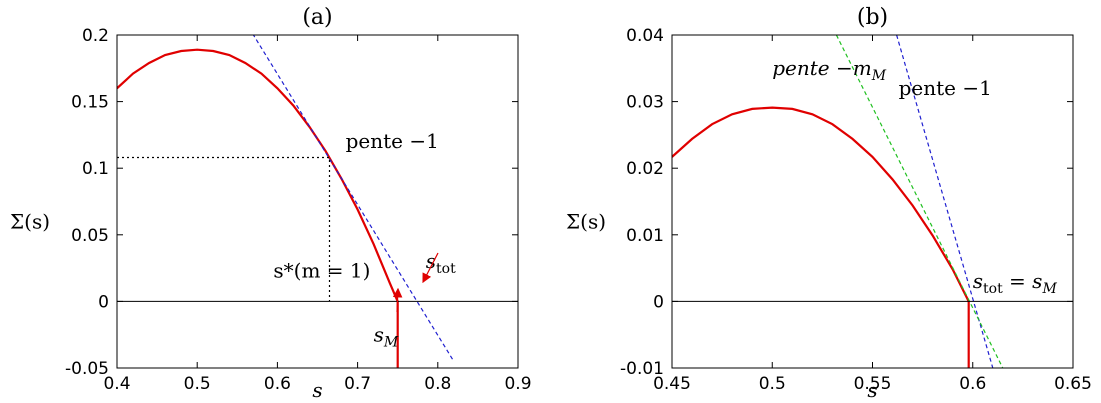 This screenshot has width=1101, height=403. I want to click on arrow-sm, so click(397, 300).